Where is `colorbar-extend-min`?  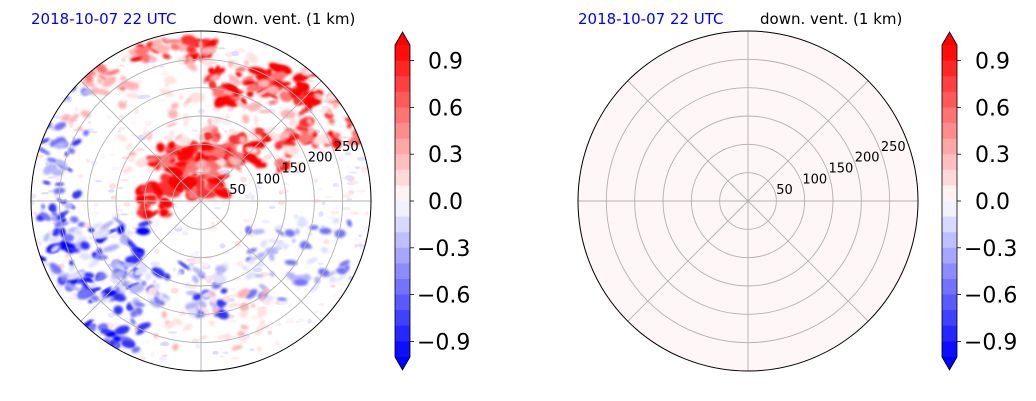
colorbar-extend-min is located at coordinates (949, 363).